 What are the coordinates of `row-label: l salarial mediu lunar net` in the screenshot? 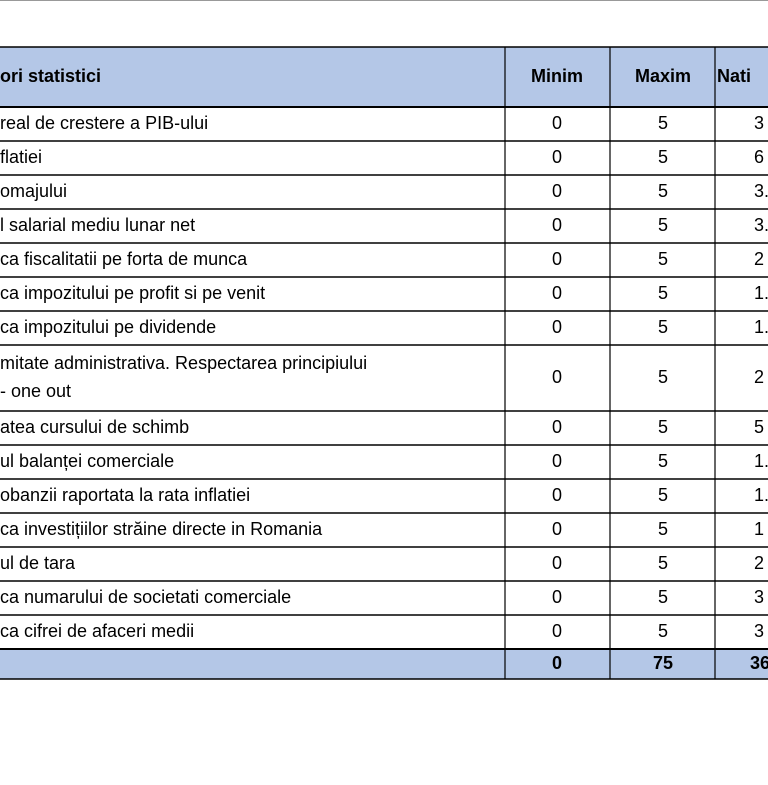 It's located at (97, 225).